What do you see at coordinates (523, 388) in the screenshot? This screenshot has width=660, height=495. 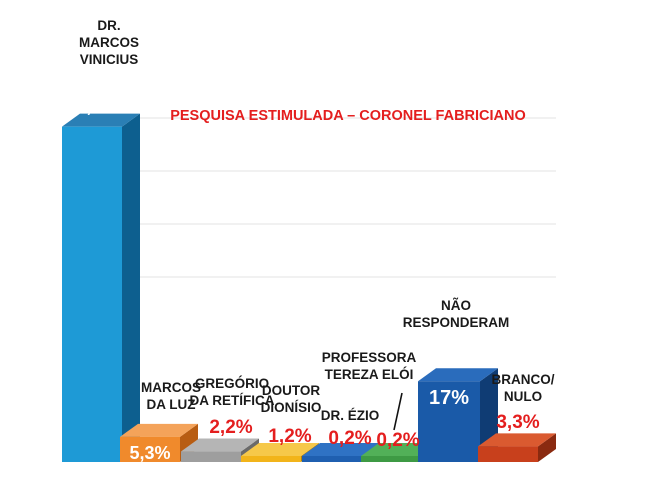 I see `category-label: BRANCO/NULO` at bounding box center [523, 388].